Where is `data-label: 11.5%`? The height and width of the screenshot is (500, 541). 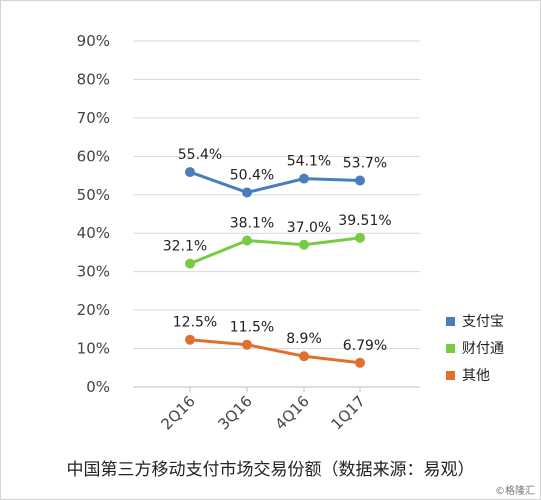 data-label: 11.5% is located at coordinates (252, 328).